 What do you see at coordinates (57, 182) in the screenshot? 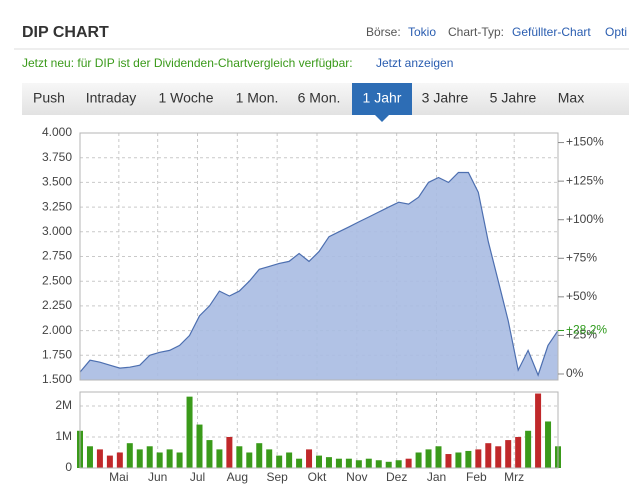
I see `y-tick-label: 3.500` at bounding box center [57, 182].